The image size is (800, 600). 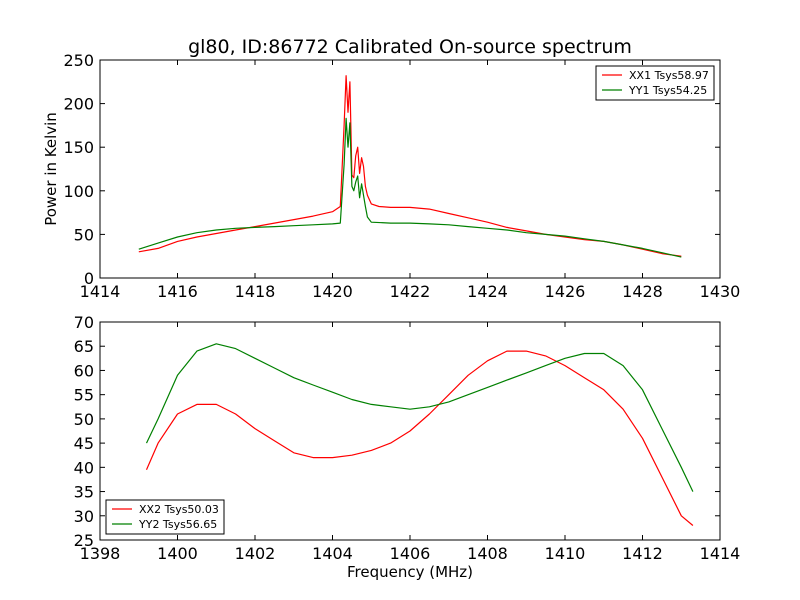 I want to click on y-tick-label: 25, so click(x=84, y=540).